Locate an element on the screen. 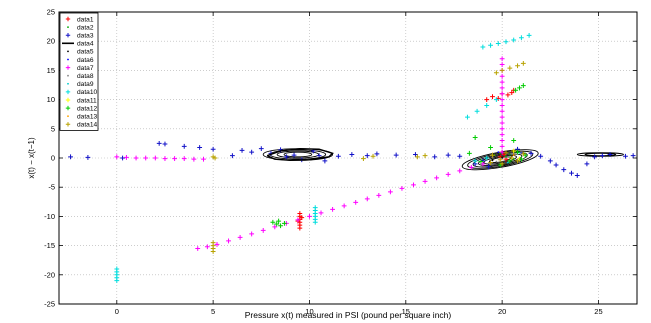 This screenshot has width=651, height=323. series-data3 is located at coordinates (352, 159).